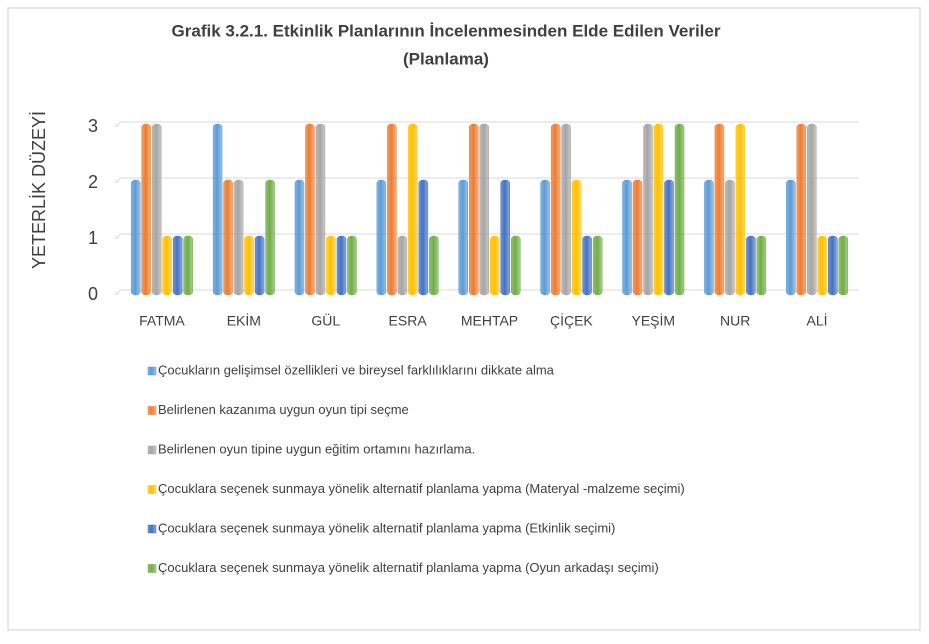 The image size is (929, 644). Describe the element at coordinates (162, 321) in the screenshot. I see `x-tick-label: FATMA` at that location.